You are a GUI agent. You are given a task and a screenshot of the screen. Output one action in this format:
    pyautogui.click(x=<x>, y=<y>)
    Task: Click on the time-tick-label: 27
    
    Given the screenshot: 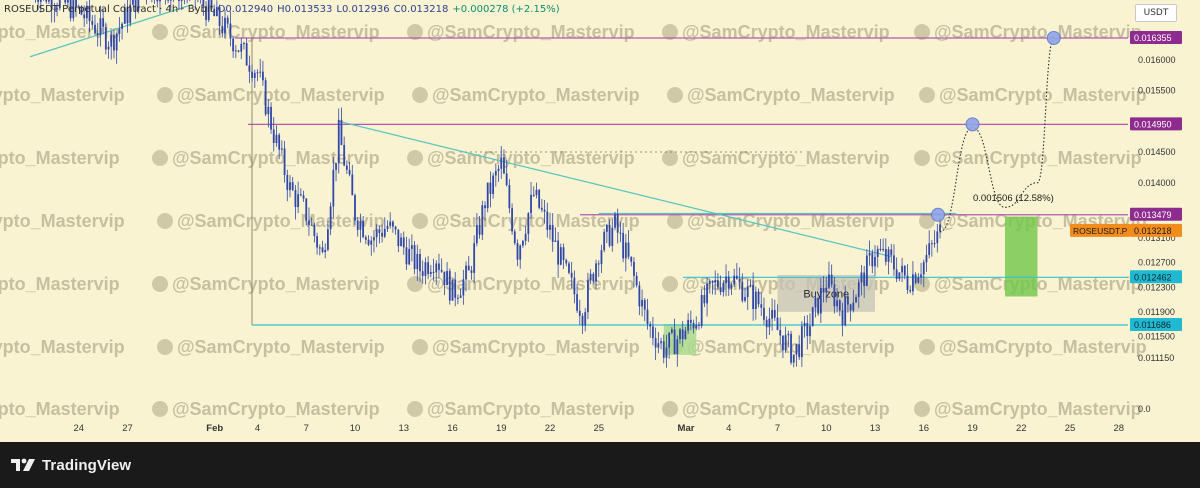 What is the action you would take?
    pyautogui.click(x=127, y=428)
    